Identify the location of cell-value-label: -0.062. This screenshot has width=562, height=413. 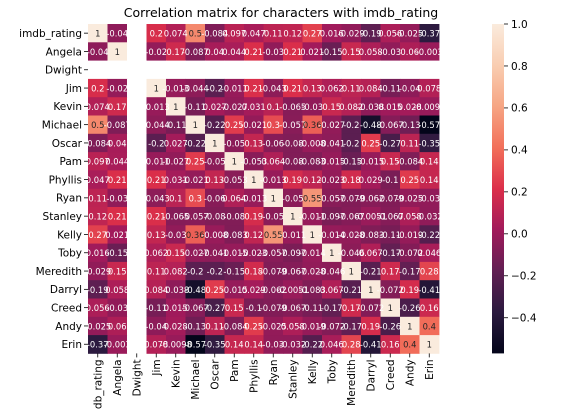
(273, 290).